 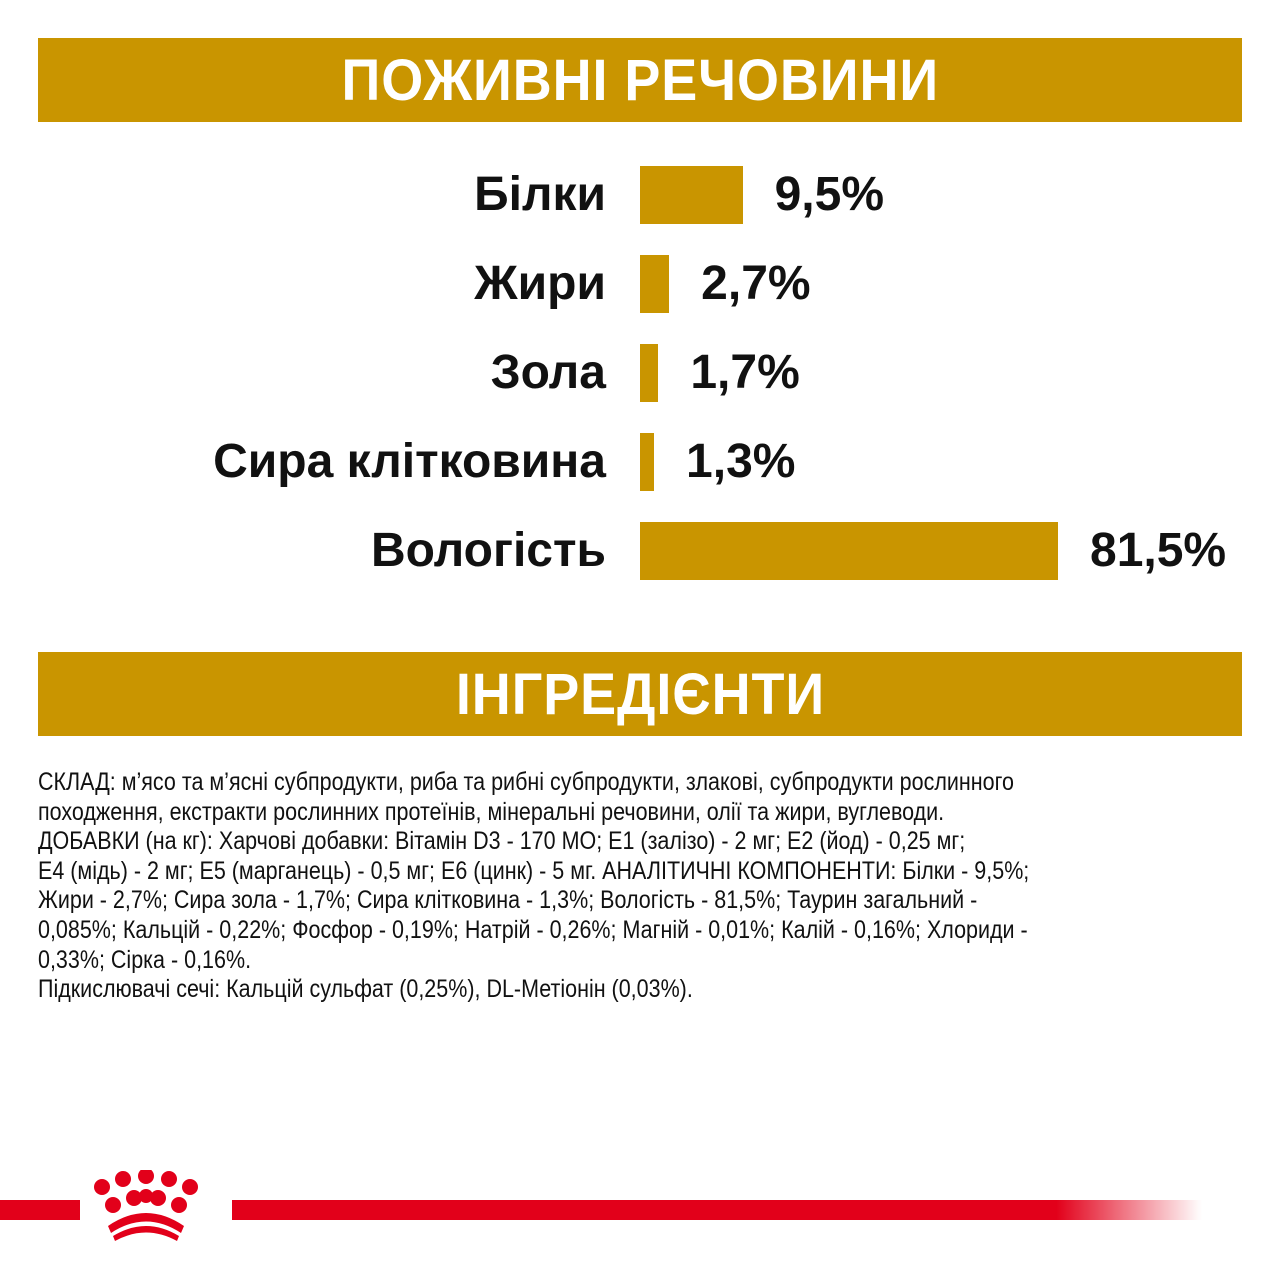 I want to click on nutrients-header: ПОЖИВНІ РЕЧОВИНИ, so click(x=640, y=80).